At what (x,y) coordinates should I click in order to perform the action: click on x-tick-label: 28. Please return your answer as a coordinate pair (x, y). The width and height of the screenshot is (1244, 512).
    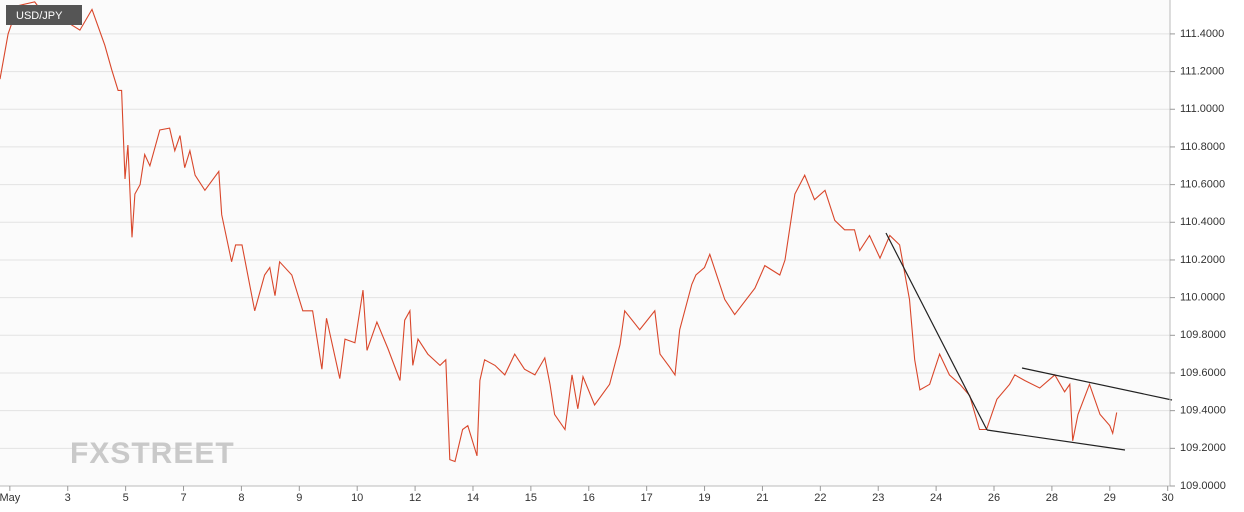
    Looking at the image, I should click on (1052, 498).